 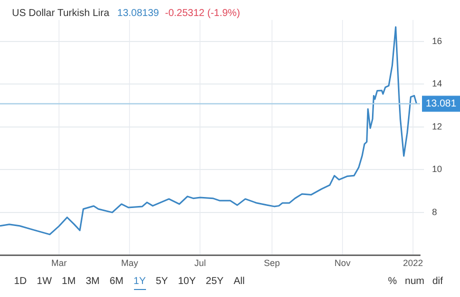 What do you see at coordinates (342, 263) in the screenshot?
I see `x-tick-label: Nov` at bounding box center [342, 263].